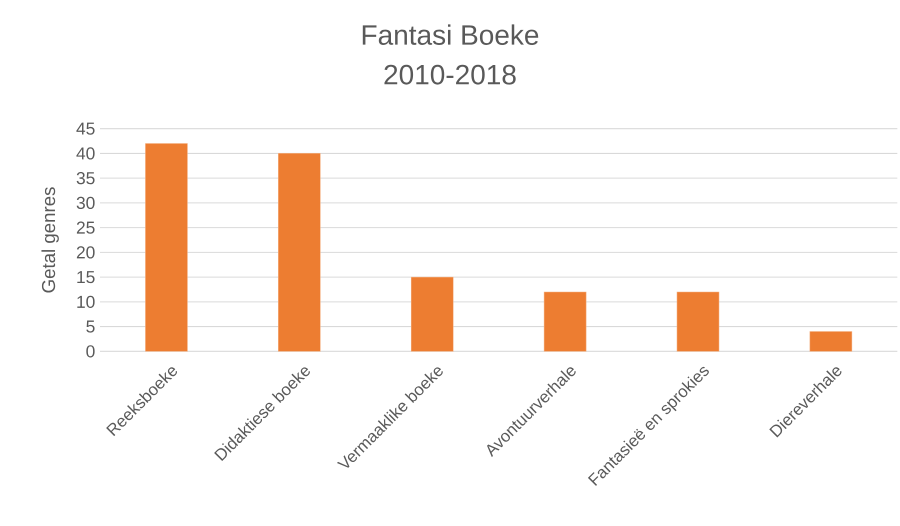 This screenshot has width=900, height=526. Describe the element at coordinates (86, 277) in the screenshot. I see `y-tick-label: 15` at that location.